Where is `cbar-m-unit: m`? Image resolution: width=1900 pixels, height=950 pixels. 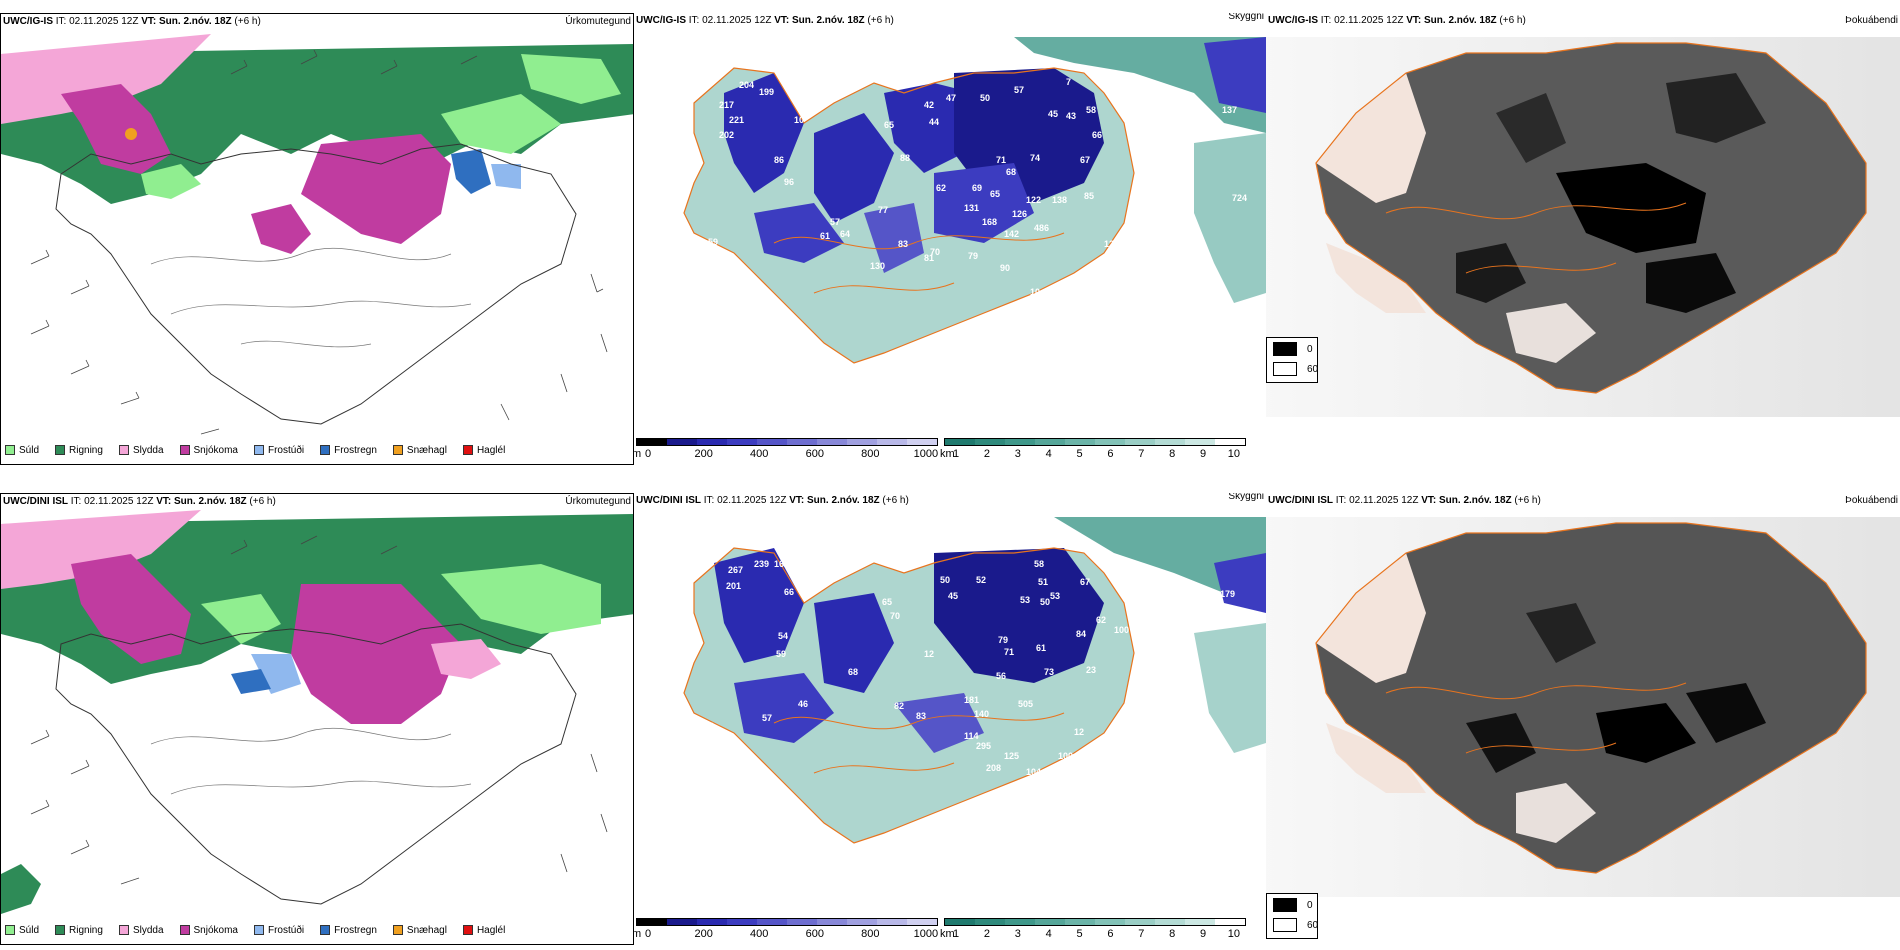 cbar-m-unit: m is located at coordinates (638, 454).